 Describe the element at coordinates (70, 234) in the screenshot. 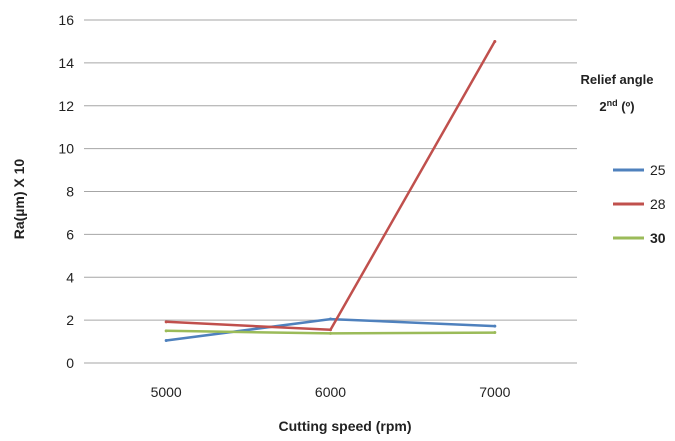

I see `y-tick-label: 6` at that location.